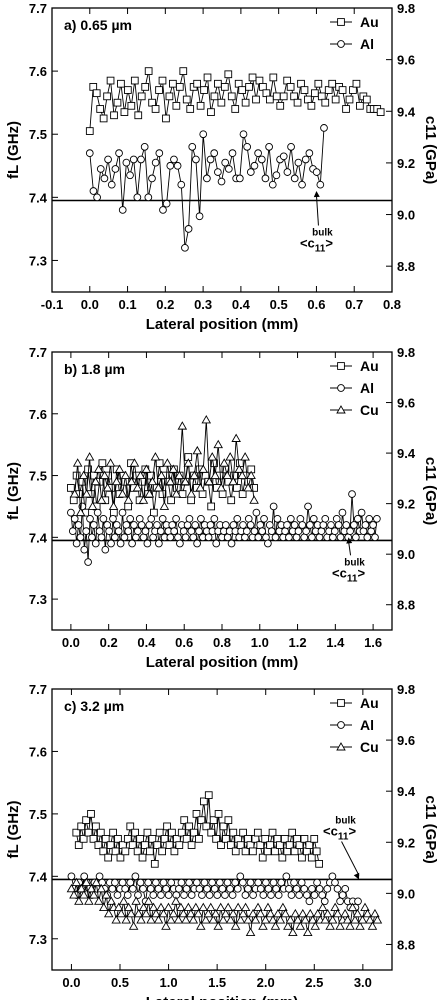 This screenshot has width=445, height=1000. I want to click on x-tick-label: 0.5, so click(279, 304).